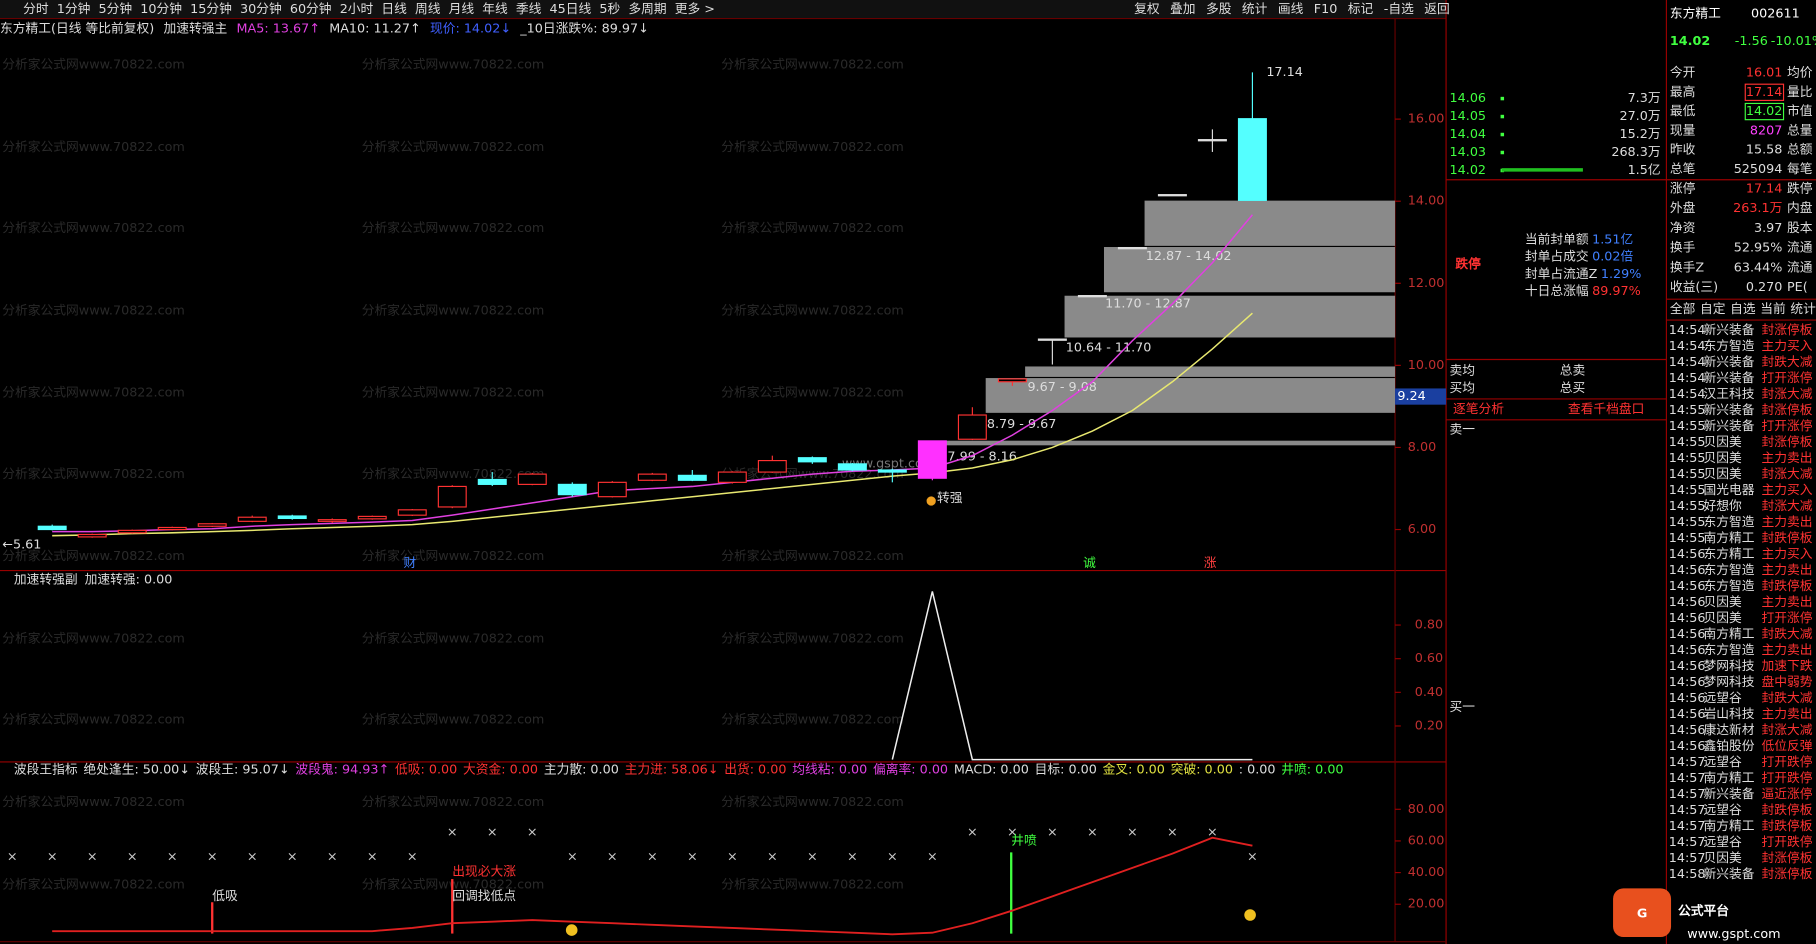 The image size is (1816, 944). Describe the element at coordinates (1468, 116) in the screenshot. I see `ob-price: 14.05` at that location.